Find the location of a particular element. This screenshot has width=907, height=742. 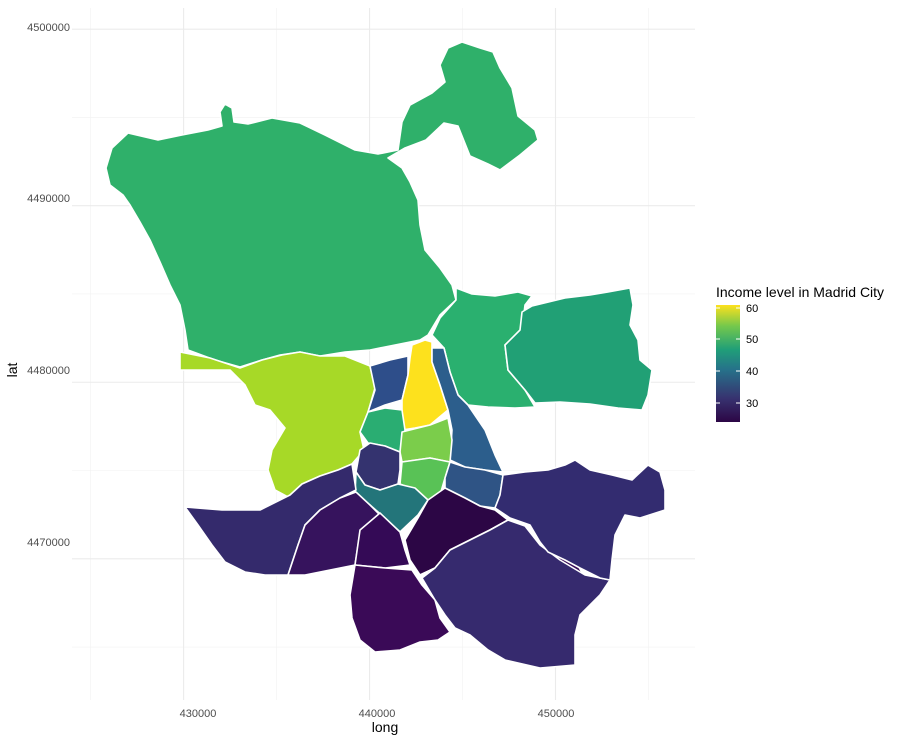

legend-tick-label: 40 is located at coordinates (752, 372).